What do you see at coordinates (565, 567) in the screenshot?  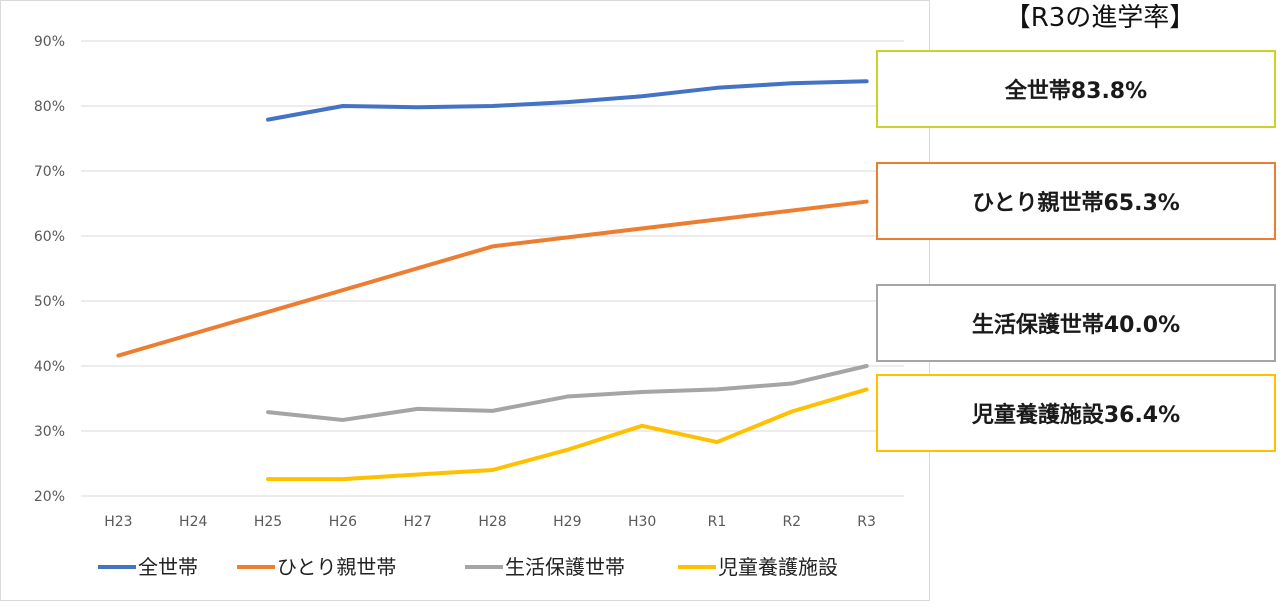 I see `legend-label: 生活保護世帯` at bounding box center [565, 567].